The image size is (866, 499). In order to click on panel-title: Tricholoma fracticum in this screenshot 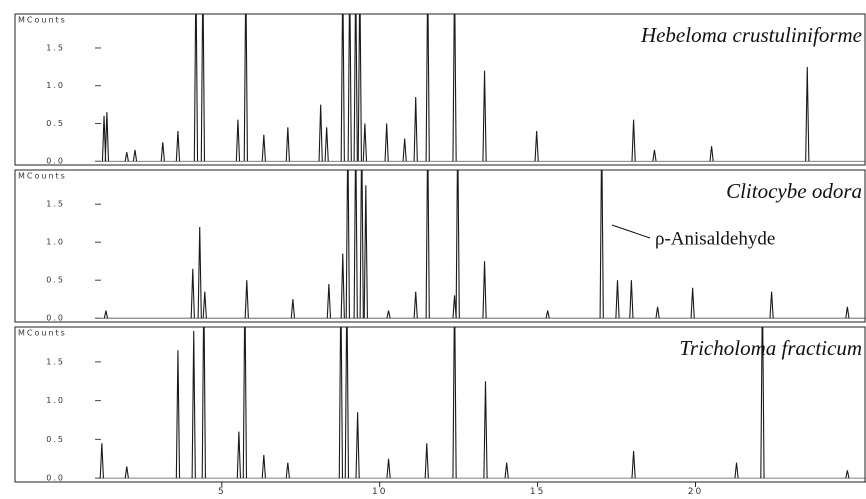, I will do `click(770, 348)`.